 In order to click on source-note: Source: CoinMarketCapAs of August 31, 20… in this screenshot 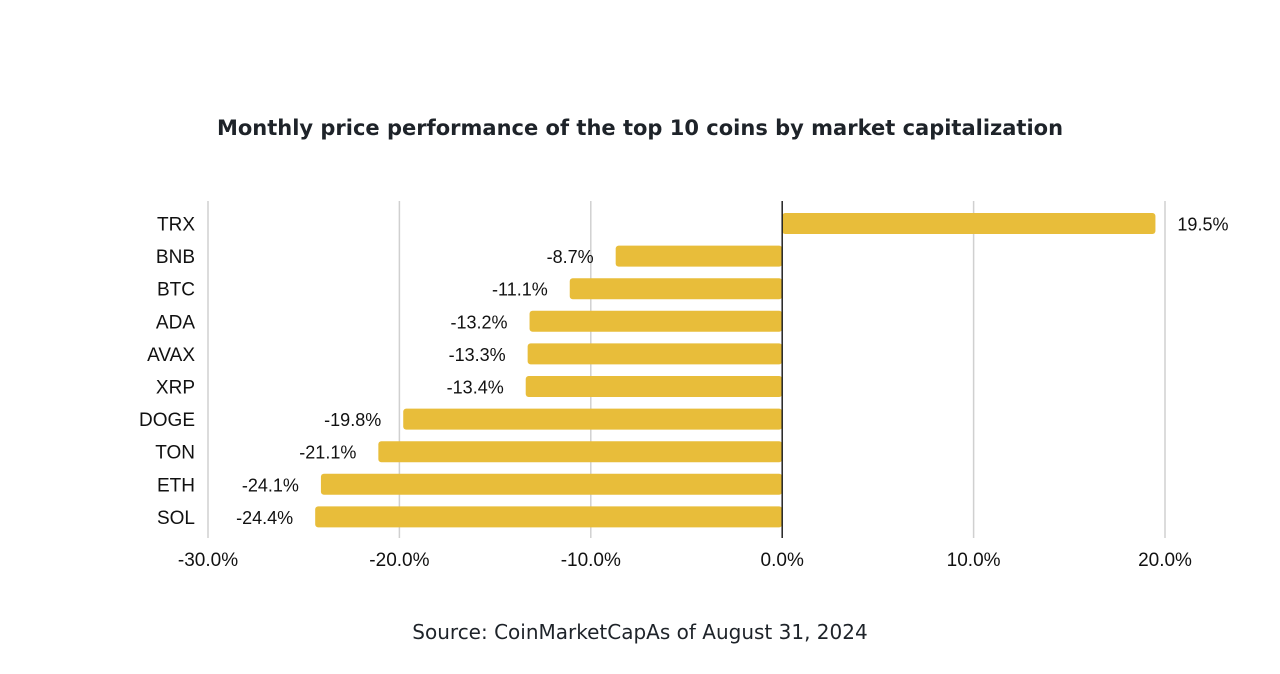, I will do `click(640, 632)`.